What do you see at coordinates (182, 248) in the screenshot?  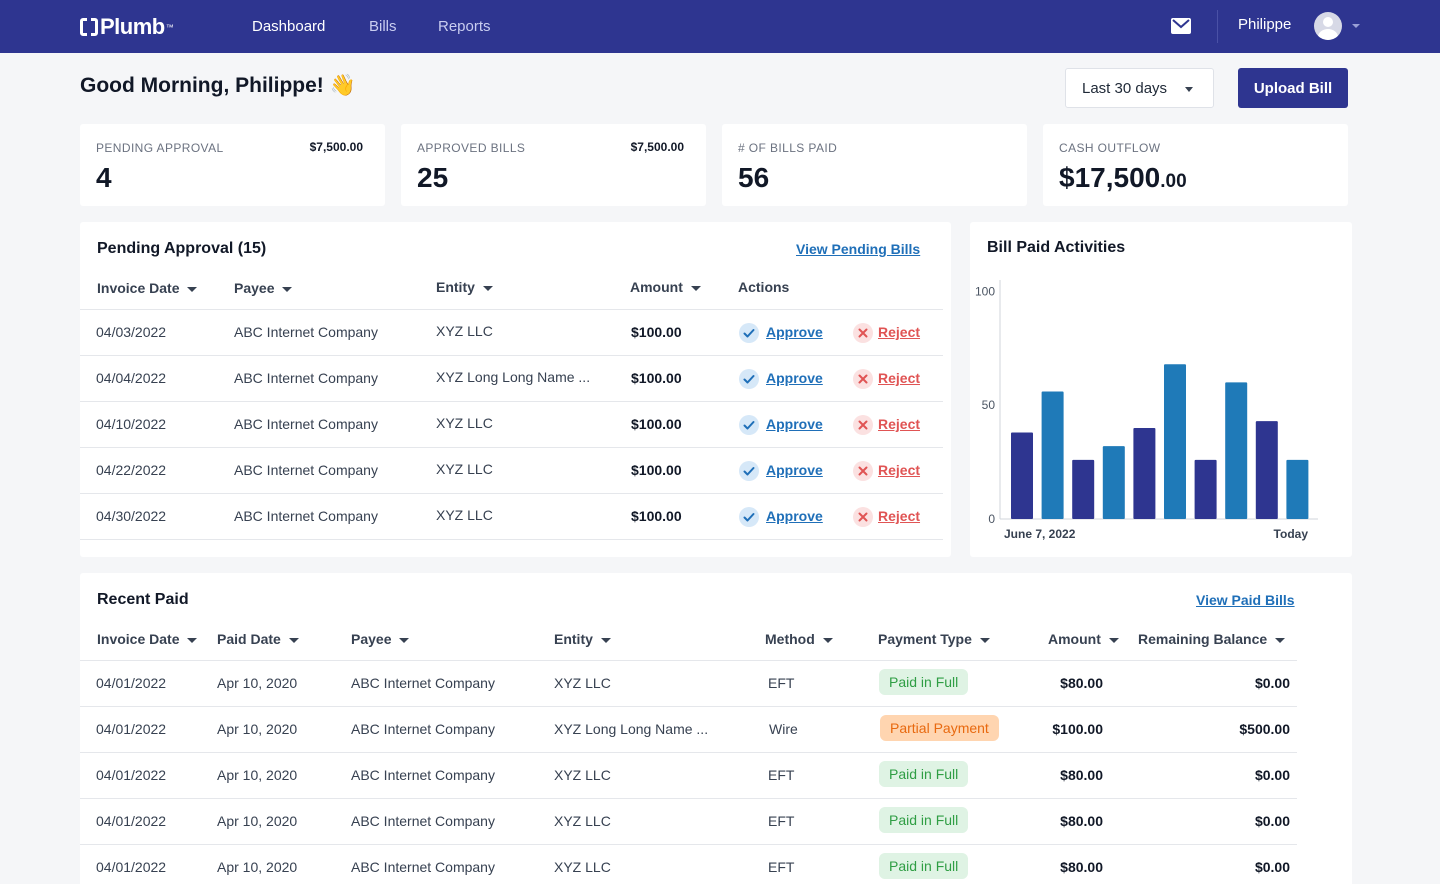 I see `pending-approval-title: Pending Approval (15)` at bounding box center [182, 248].